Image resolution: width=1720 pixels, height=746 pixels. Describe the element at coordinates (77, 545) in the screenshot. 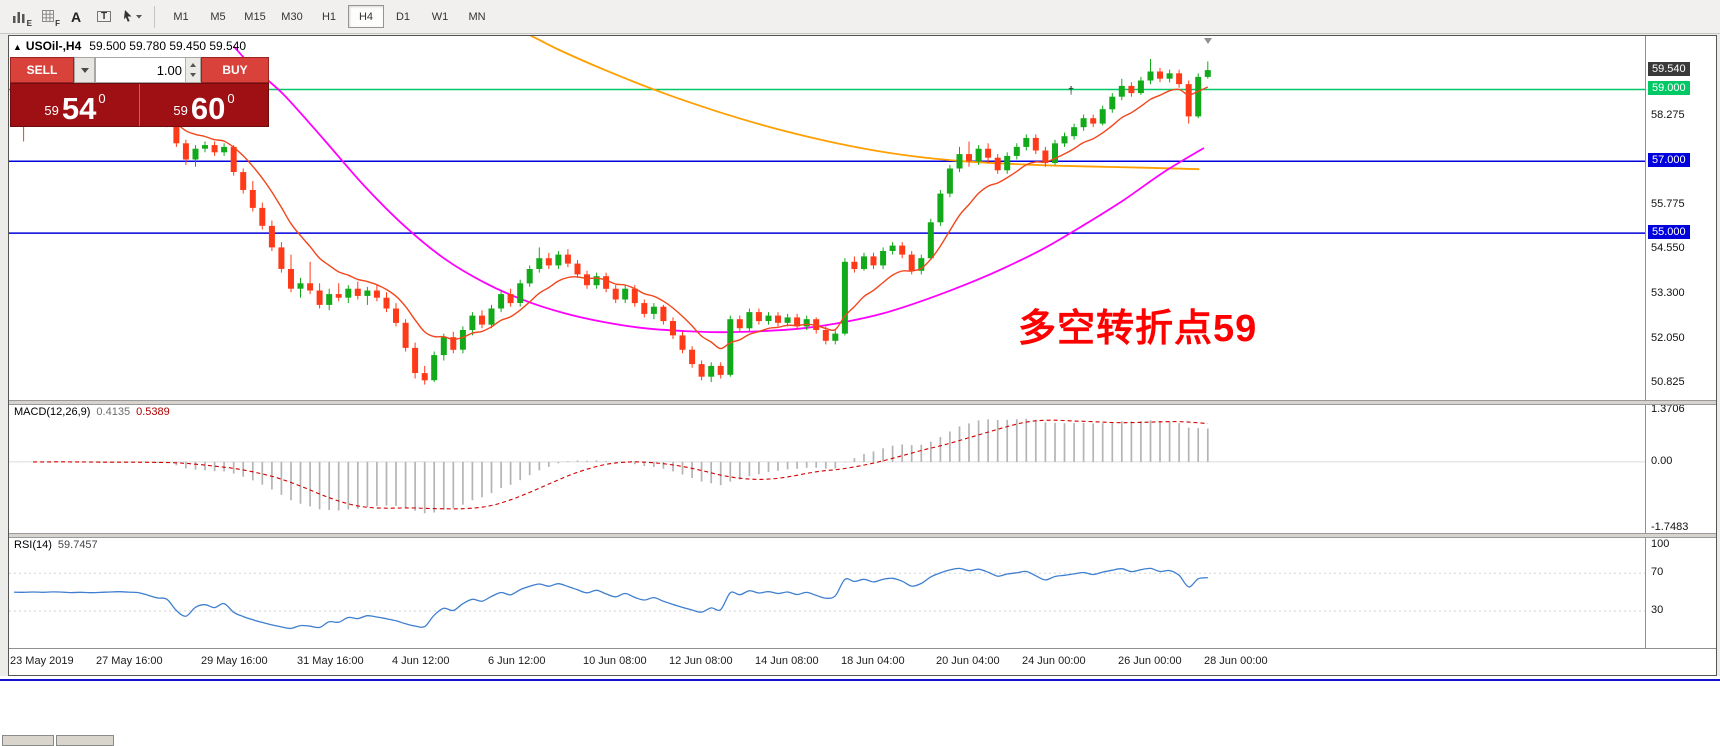

I see `rsi-value: 59.7457` at that location.